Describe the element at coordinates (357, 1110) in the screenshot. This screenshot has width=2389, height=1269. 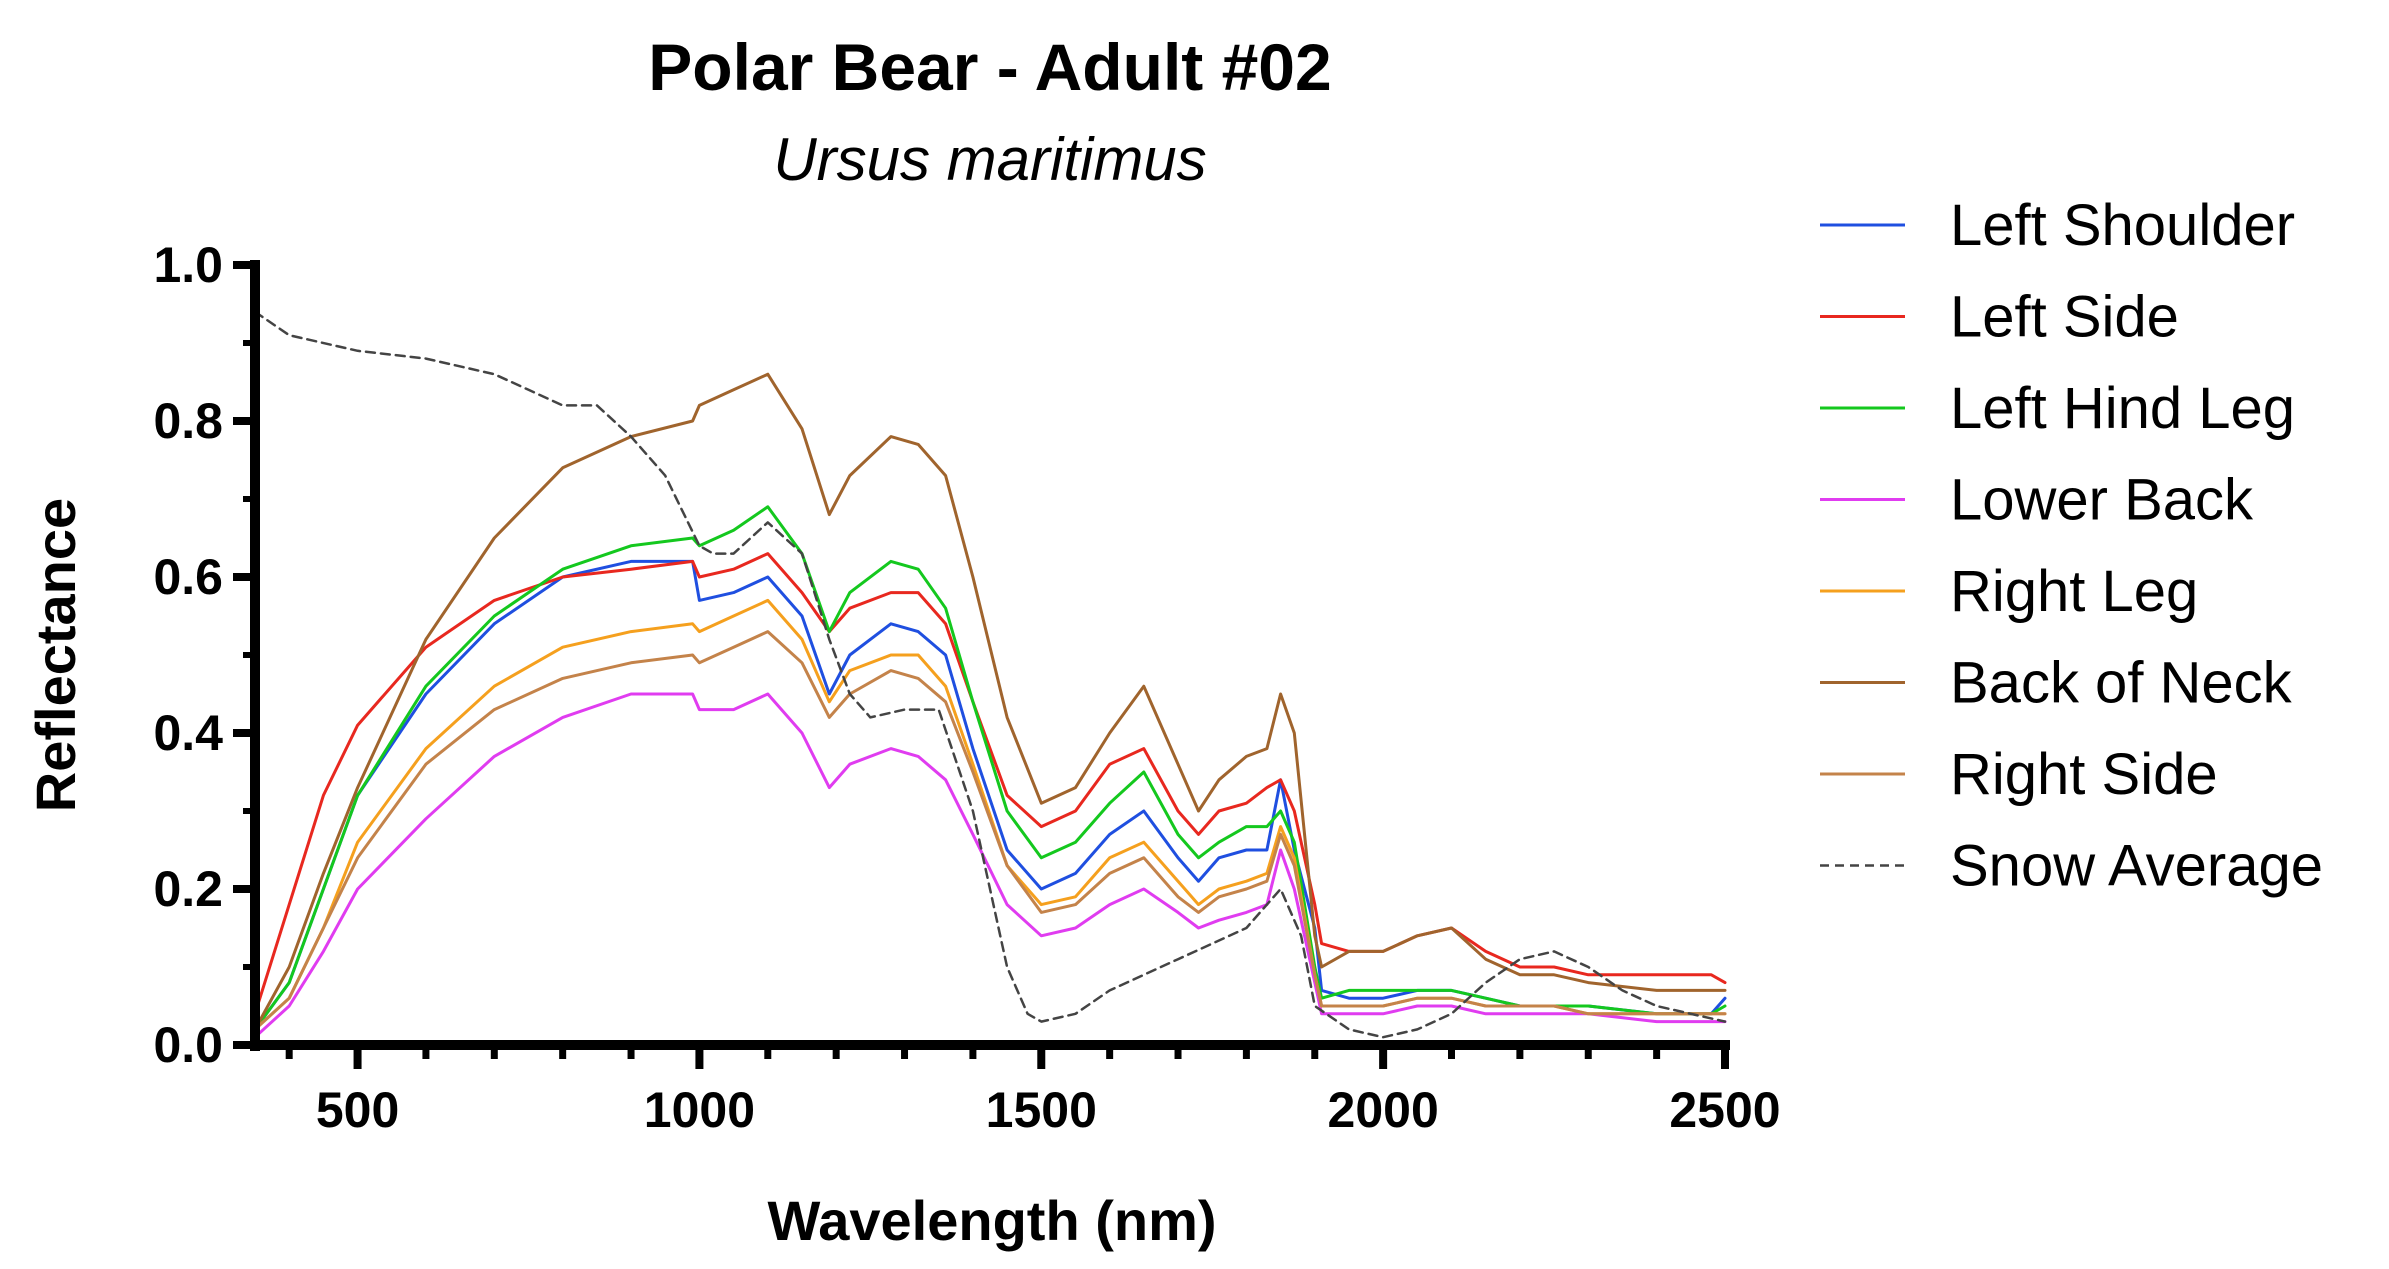
I see `x-tick-label-0: 500` at that location.